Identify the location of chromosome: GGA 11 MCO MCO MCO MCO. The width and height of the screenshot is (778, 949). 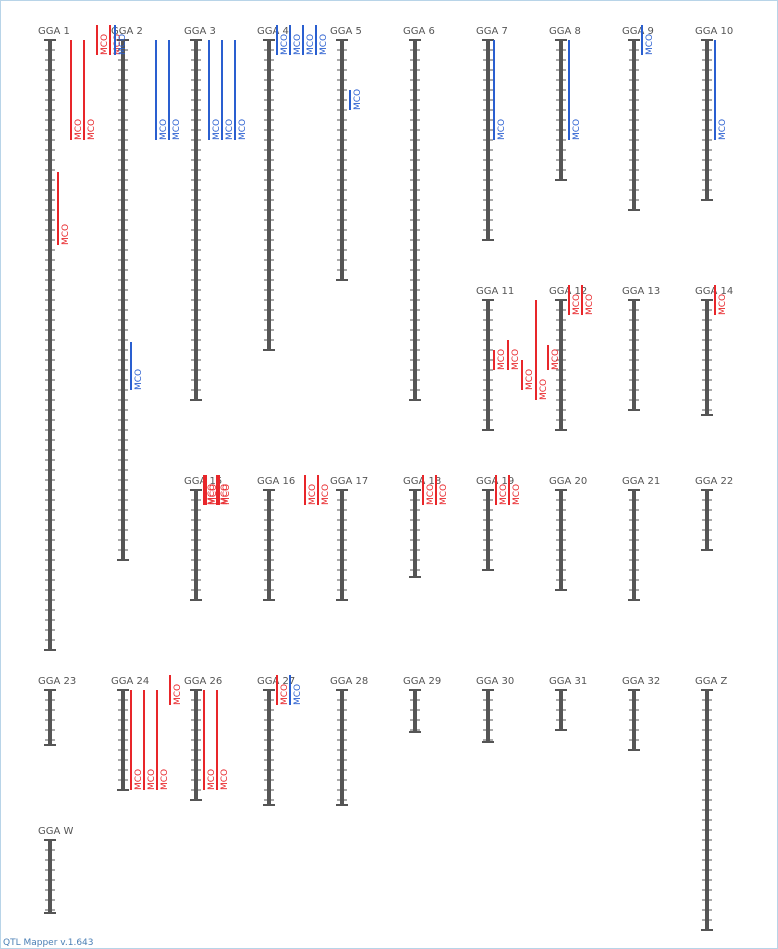
(512, 358).